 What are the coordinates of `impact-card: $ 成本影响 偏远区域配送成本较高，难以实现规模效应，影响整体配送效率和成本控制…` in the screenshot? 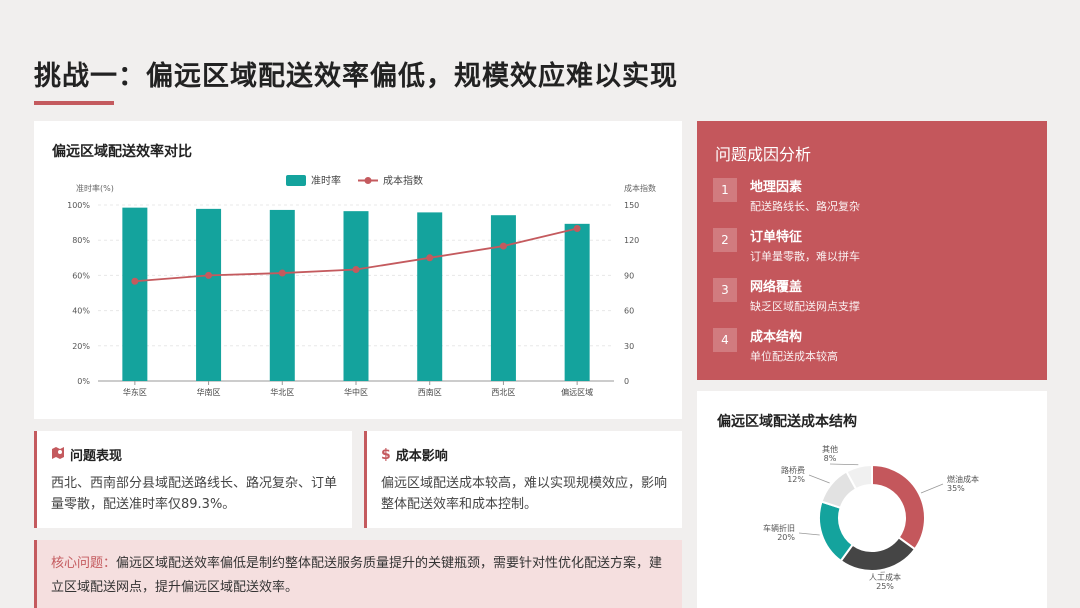 It's located at (523, 479).